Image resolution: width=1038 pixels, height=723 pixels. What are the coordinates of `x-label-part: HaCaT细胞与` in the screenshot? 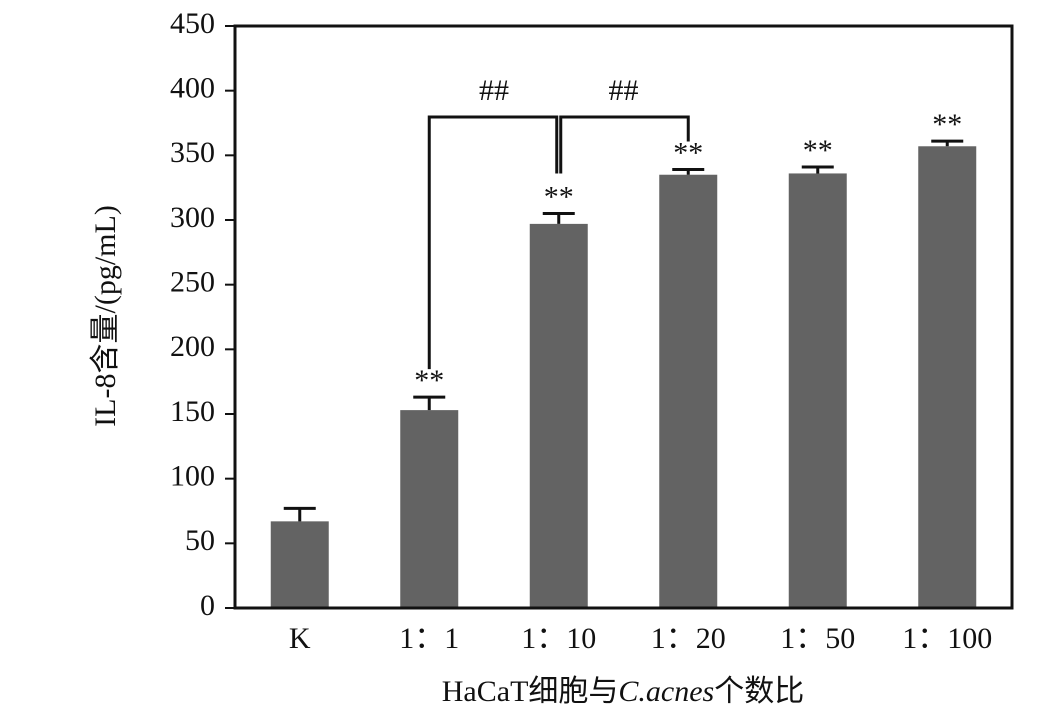 It's located at (530, 691).